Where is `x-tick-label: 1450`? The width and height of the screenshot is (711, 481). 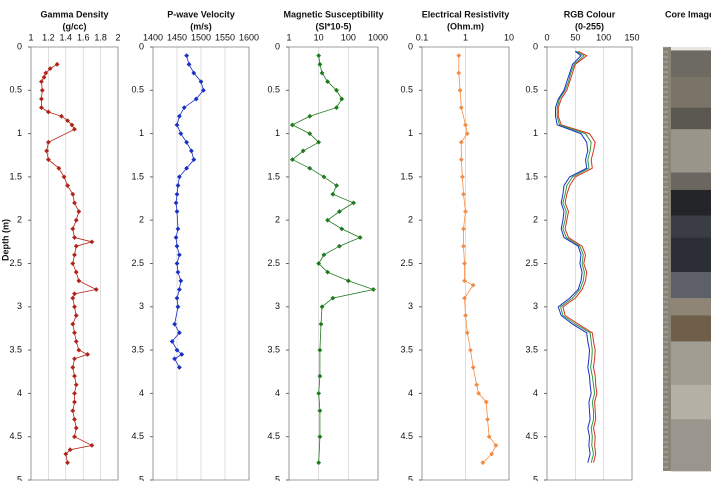
x-tick-label: 1450 is located at coordinates (177, 37).